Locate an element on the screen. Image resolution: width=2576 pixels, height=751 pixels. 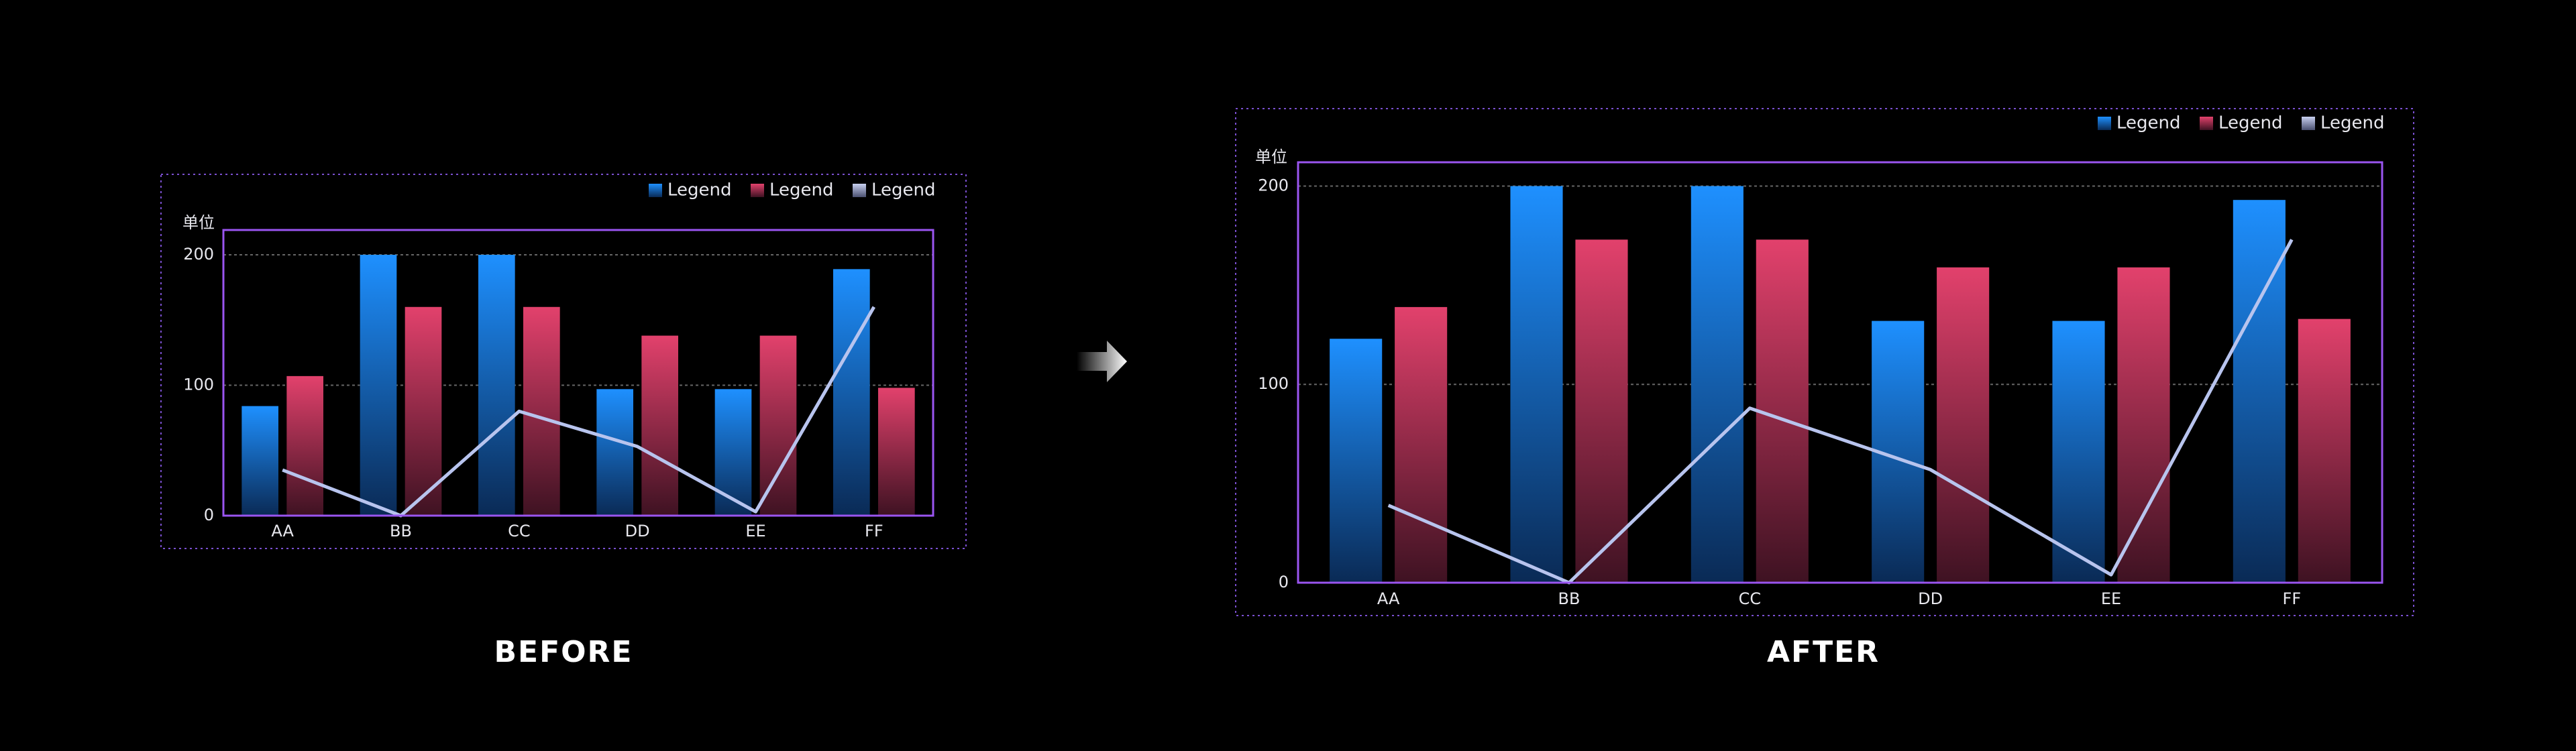
plot-border is located at coordinates (578, 373).